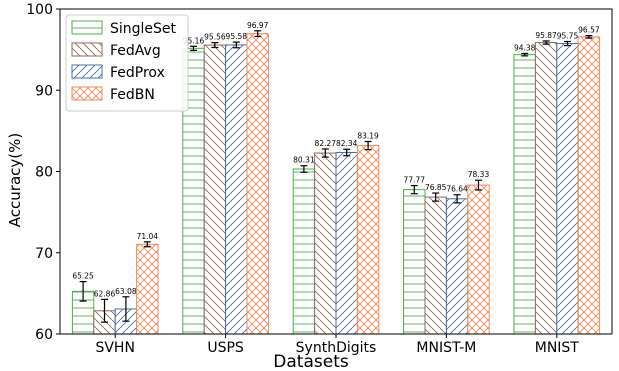 The width and height of the screenshot is (619, 371). Describe the element at coordinates (346, 243) in the screenshot. I see `bar-fedprox-synthdigits` at that location.